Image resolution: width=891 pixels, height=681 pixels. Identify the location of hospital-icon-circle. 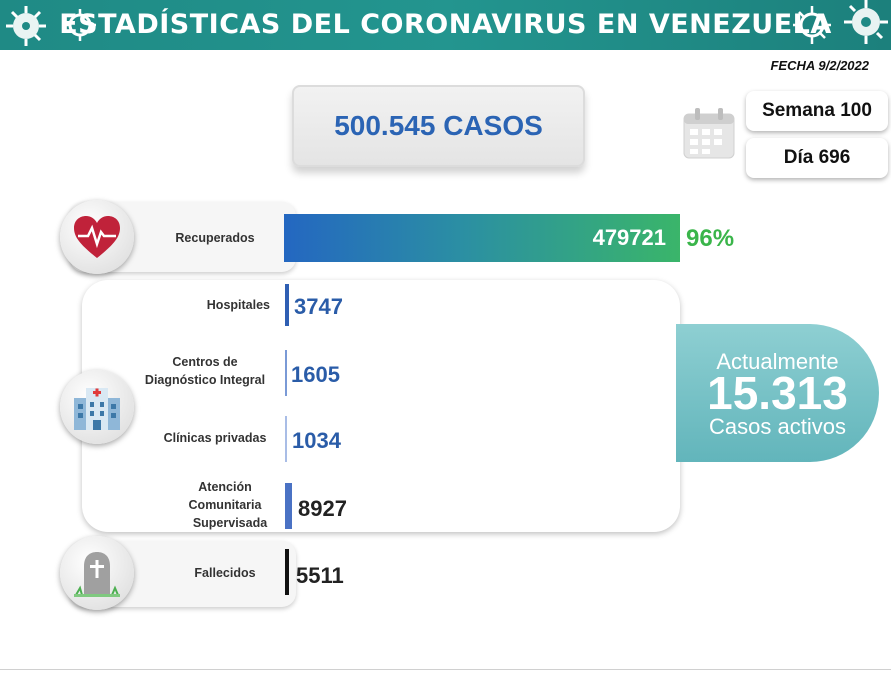
(97, 407).